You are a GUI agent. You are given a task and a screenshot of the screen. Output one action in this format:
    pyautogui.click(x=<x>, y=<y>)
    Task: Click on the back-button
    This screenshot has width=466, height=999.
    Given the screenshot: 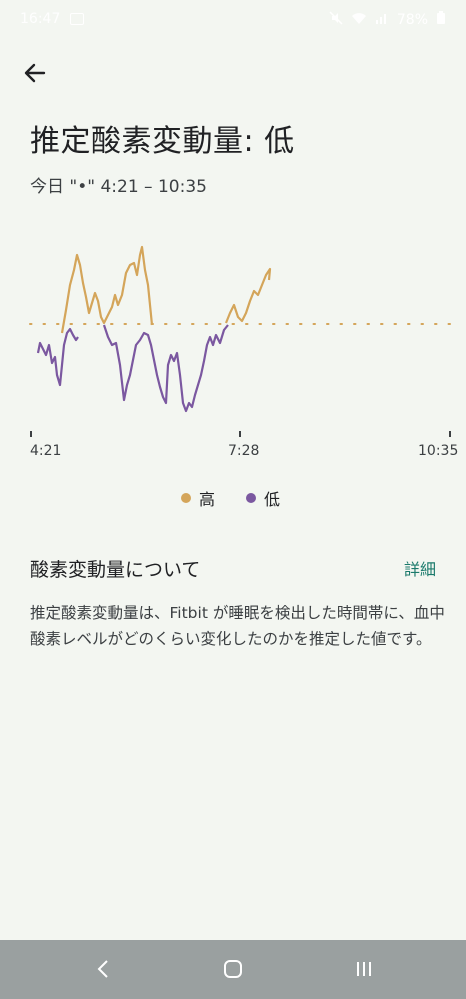 What is the action you would take?
    pyautogui.click(x=35, y=73)
    